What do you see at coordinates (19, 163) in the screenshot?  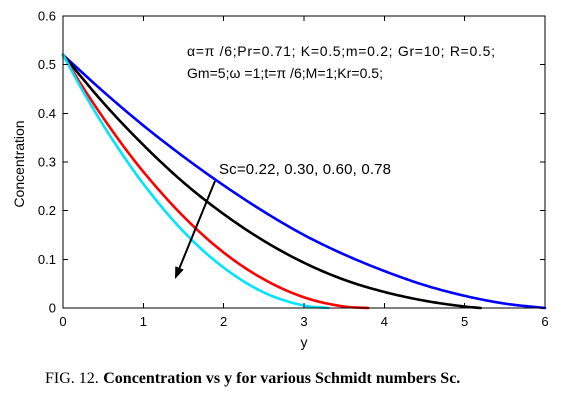 I see `y-axis-label: Concentration` at bounding box center [19, 163].